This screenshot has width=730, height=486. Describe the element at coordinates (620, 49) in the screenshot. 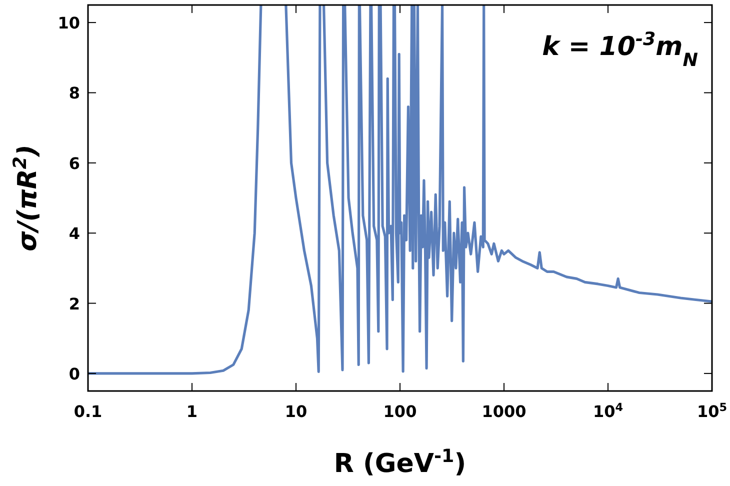

I see `annotation: k = 10$^{-3}$m$_{N}$` at that location.